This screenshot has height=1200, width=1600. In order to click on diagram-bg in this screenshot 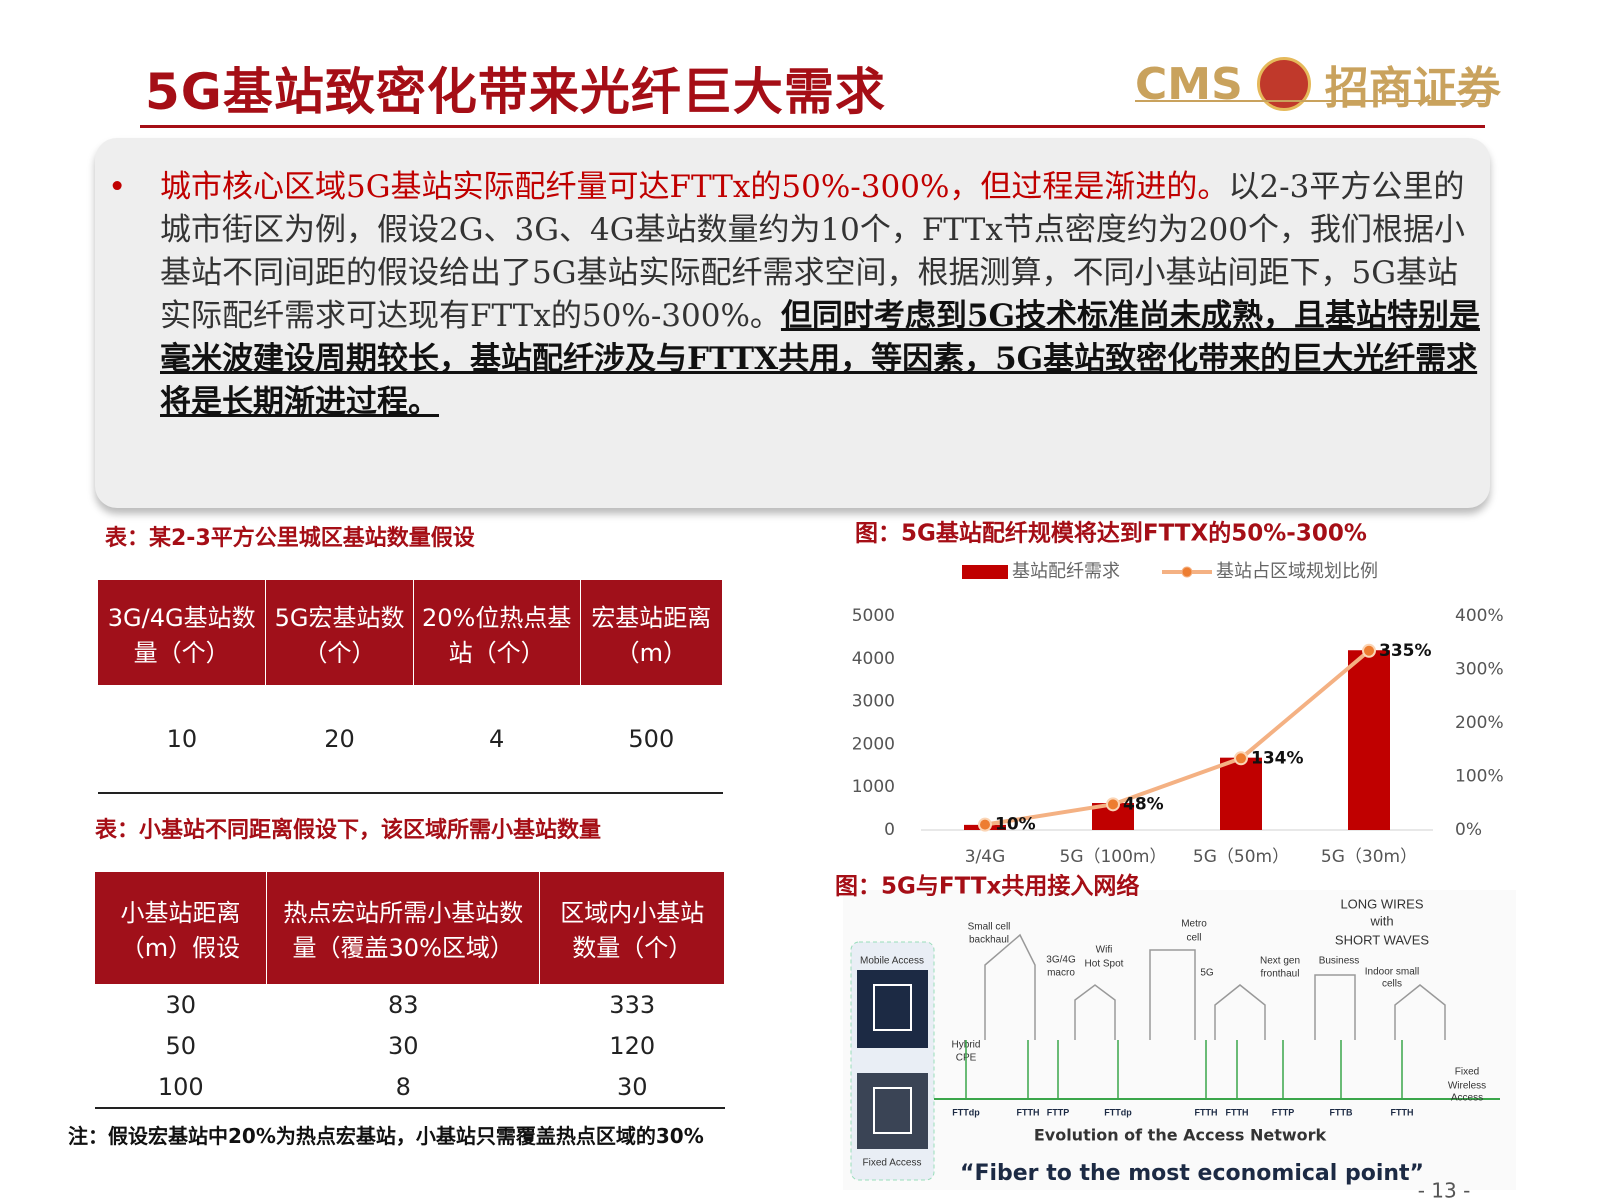, I will do `click(1179, 1040)`.